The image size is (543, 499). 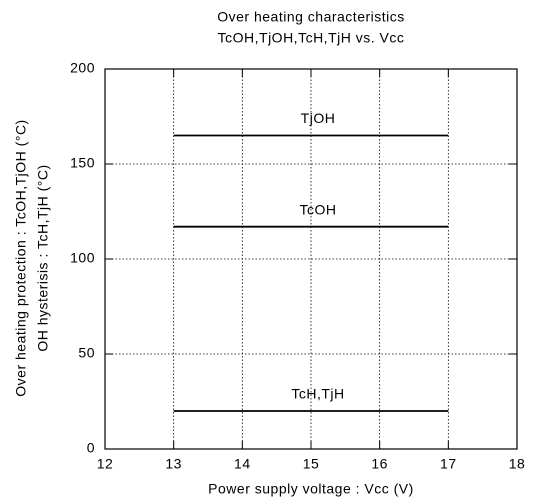 What do you see at coordinates (86, 353) in the screenshot?
I see `y-tick-label: 50` at bounding box center [86, 353].